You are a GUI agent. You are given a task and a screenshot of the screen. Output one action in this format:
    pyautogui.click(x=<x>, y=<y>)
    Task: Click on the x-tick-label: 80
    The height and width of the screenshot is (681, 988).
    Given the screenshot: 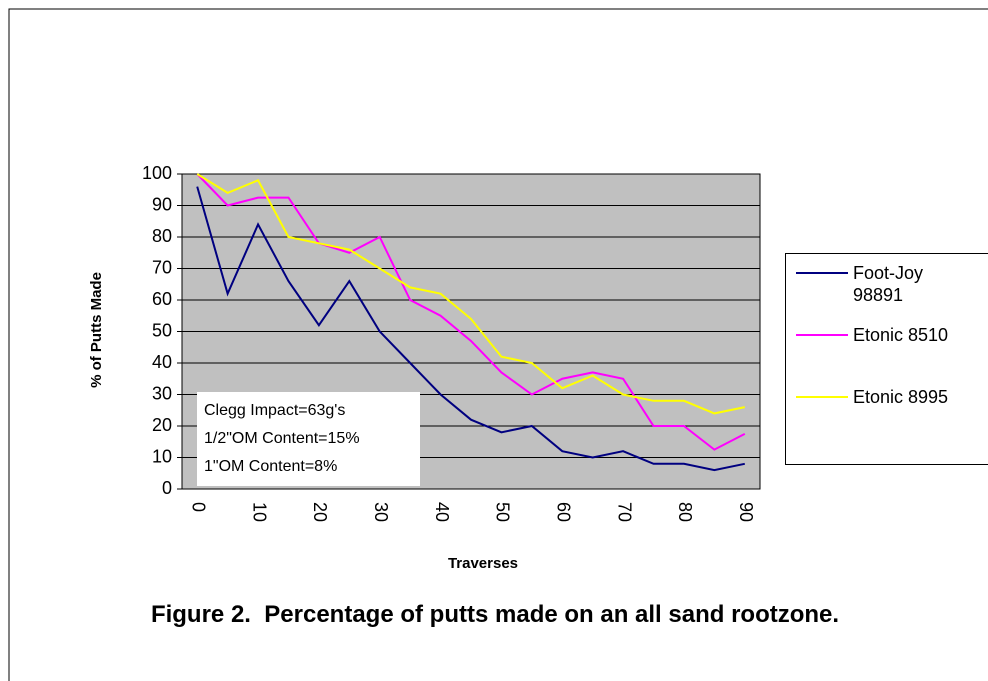 What is the action you would take?
    pyautogui.click(x=685, y=512)
    